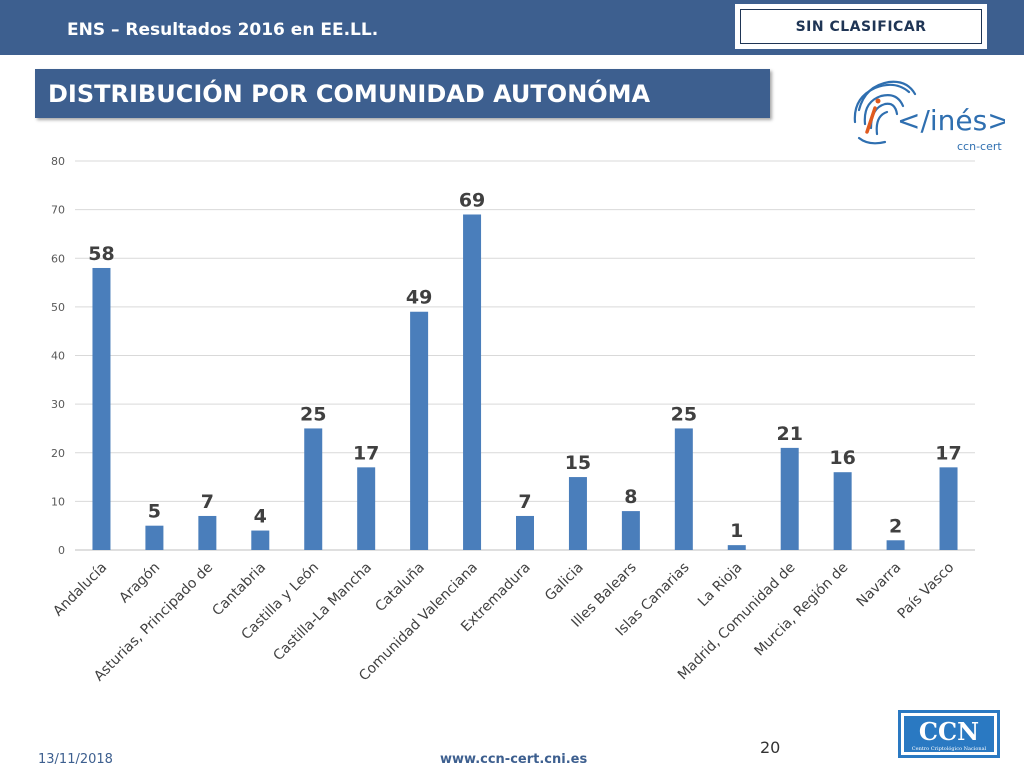  I want to click on y-tick-label: 20, so click(58, 453).